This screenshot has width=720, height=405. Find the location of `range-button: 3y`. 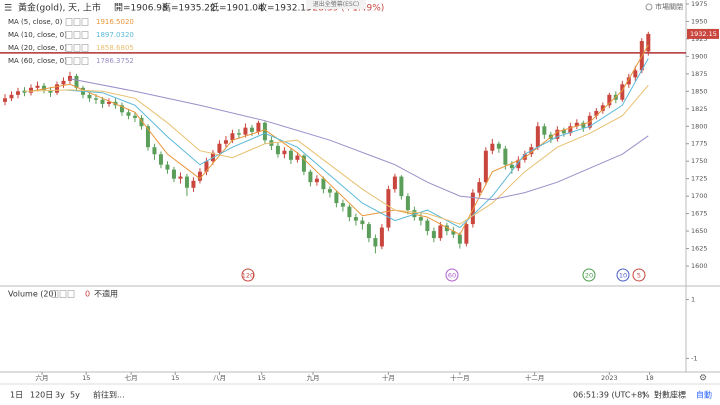

range-button: 3y is located at coordinates (60, 395).